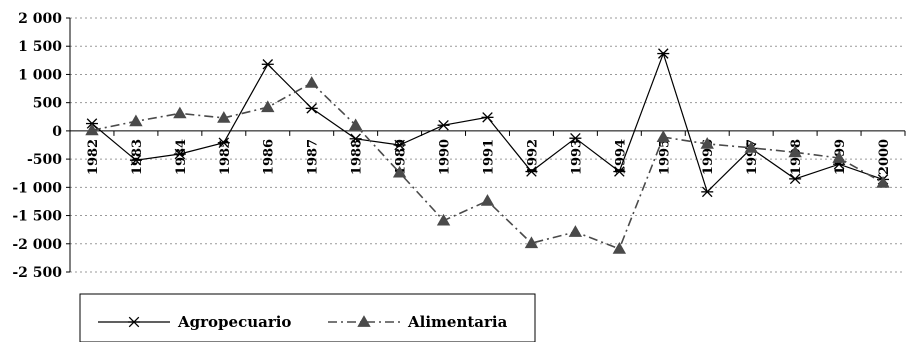  What do you see at coordinates (40, 47) in the screenshot?
I see `y-tick-label: 1 500` at bounding box center [40, 47].